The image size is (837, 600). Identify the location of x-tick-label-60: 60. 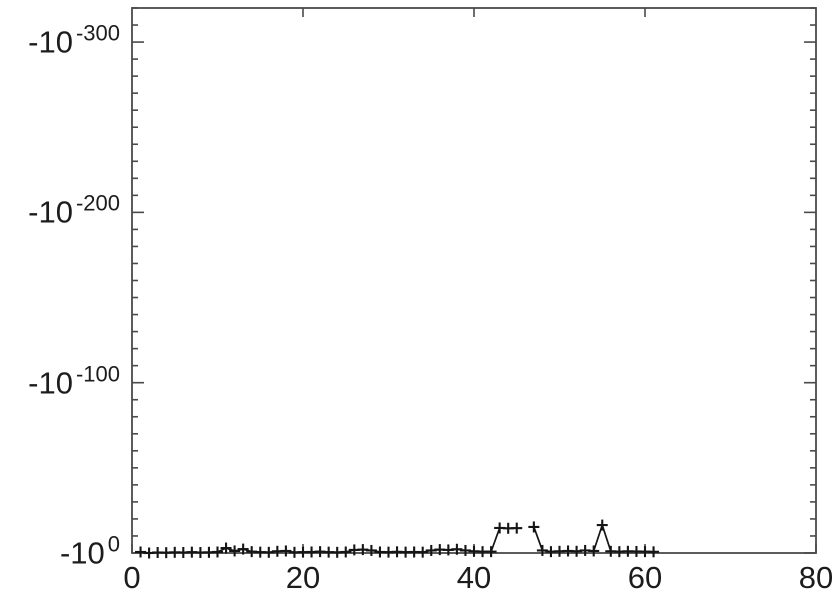
(645, 577).